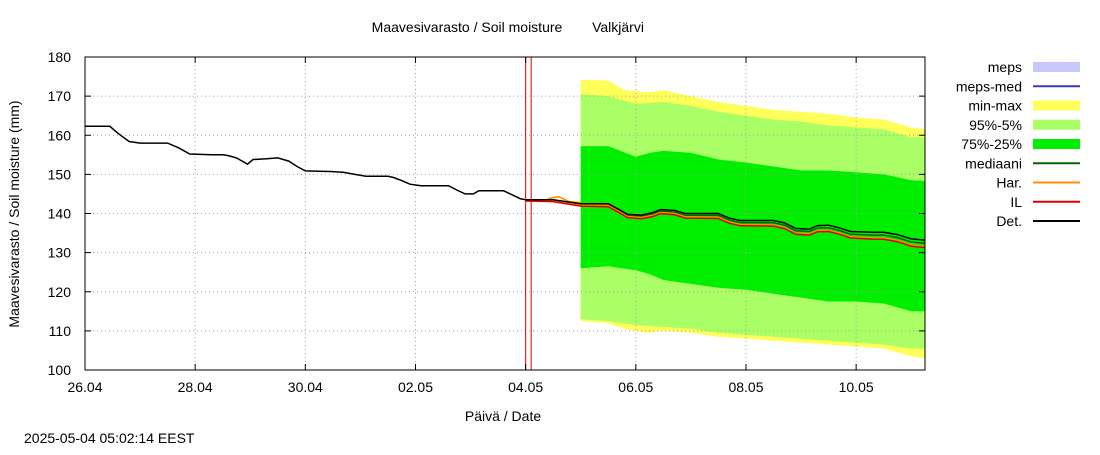  Describe the element at coordinates (989, 86) in the screenshot. I see `legend-label: meps-med` at that location.